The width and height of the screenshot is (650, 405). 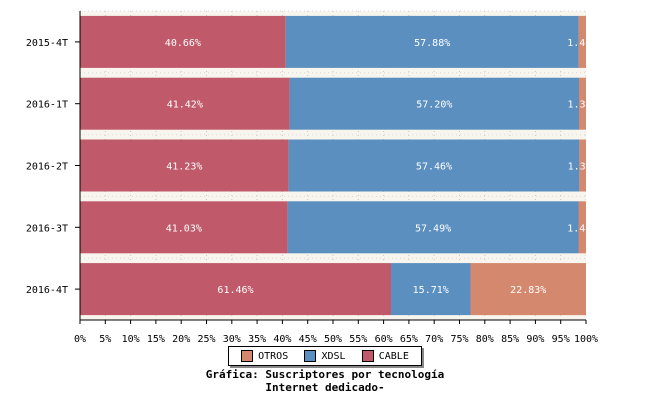 I want to click on x-tick-label: 85%, so click(x=510, y=339).